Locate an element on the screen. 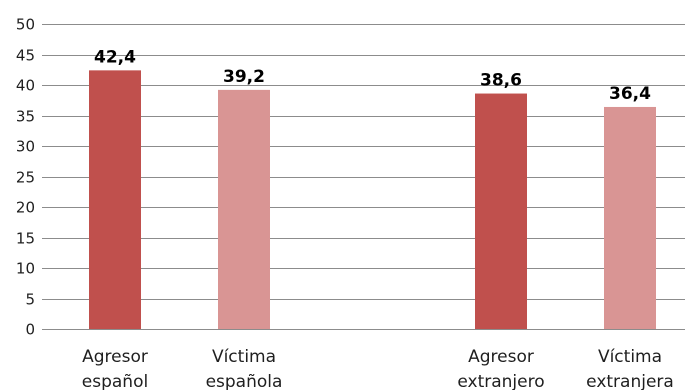  y-axis-ticks: 0 5 10 15 20 25 30 35 40 45 50 is located at coordinates (25, 177).